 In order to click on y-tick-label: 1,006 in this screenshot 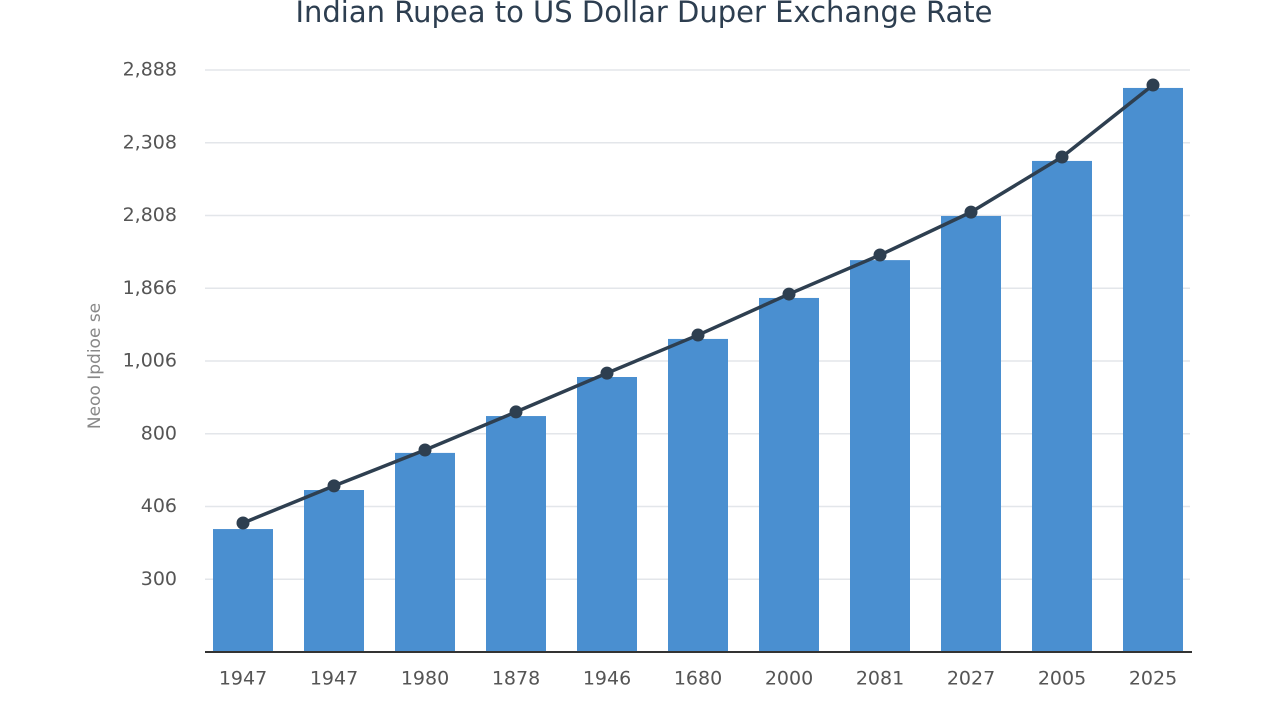, I will do `click(150, 361)`.